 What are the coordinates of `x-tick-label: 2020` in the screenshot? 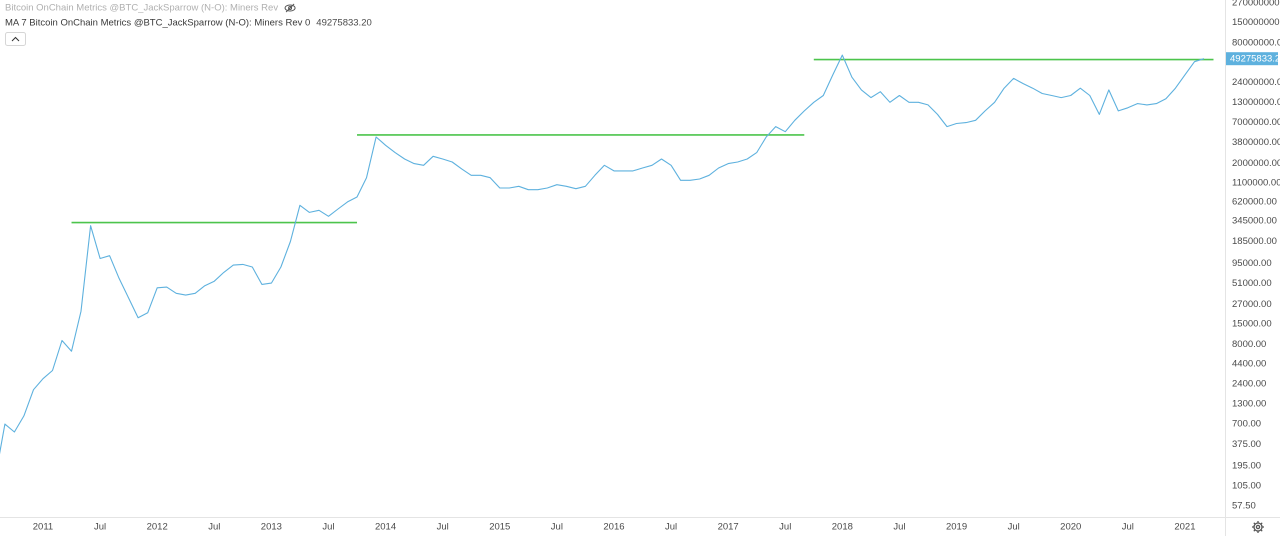 It's located at (1070, 527).